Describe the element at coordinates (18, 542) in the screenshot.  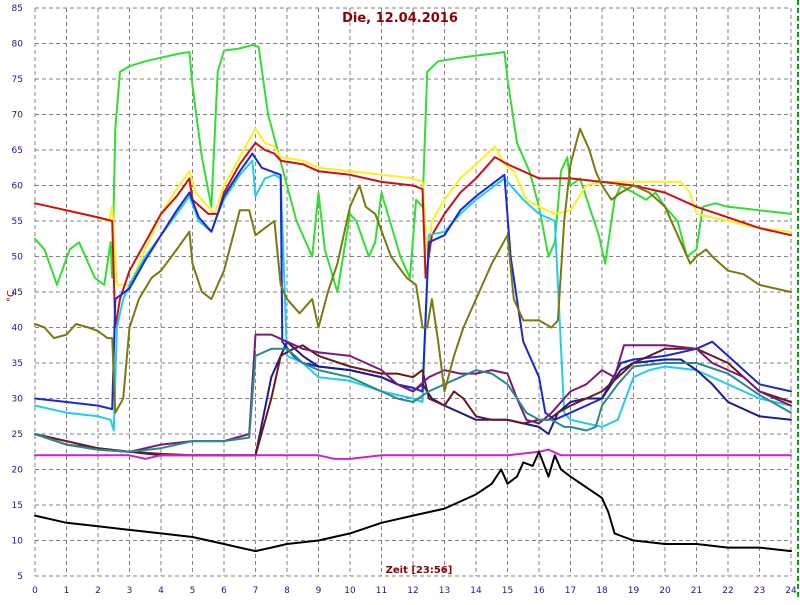
I see `y-tick-label: 10` at that location.